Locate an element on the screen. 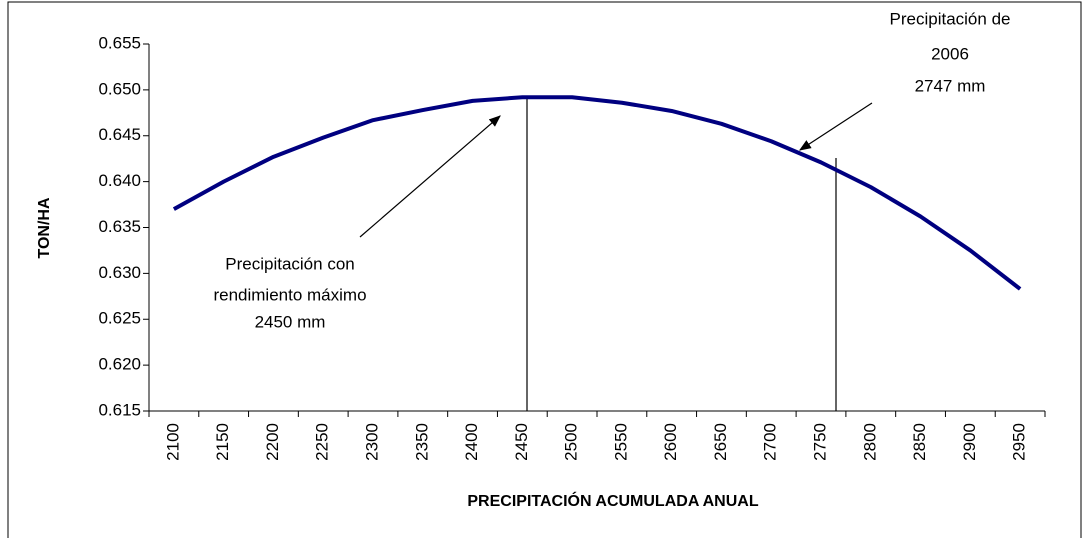 Image resolution: width=1083 pixels, height=538 pixels. y-axis-label: TON/HA is located at coordinates (44, 227).